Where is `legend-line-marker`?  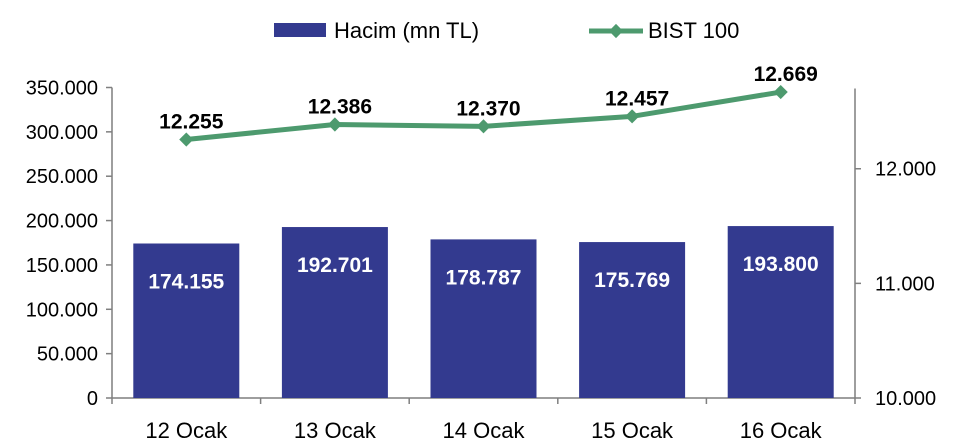 legend-line-marker is located at coordinates (616, 31).